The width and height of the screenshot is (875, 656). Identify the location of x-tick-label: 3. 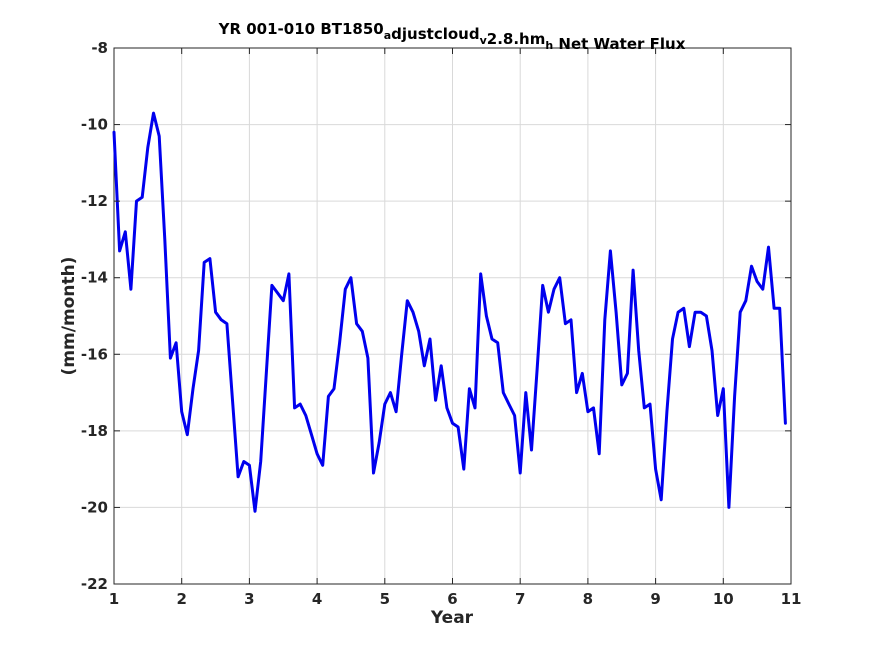
(249, 599).